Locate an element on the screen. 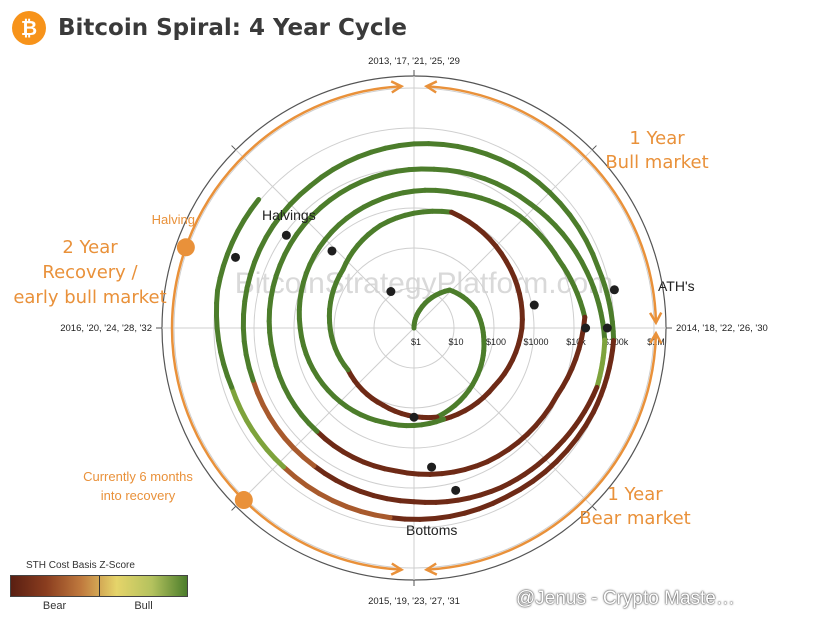 The width and height of the screenshot is (828, 620). header: ₿ Bitcoin Spiral: 4 Year Cycle is located at coordinates (209, 28).